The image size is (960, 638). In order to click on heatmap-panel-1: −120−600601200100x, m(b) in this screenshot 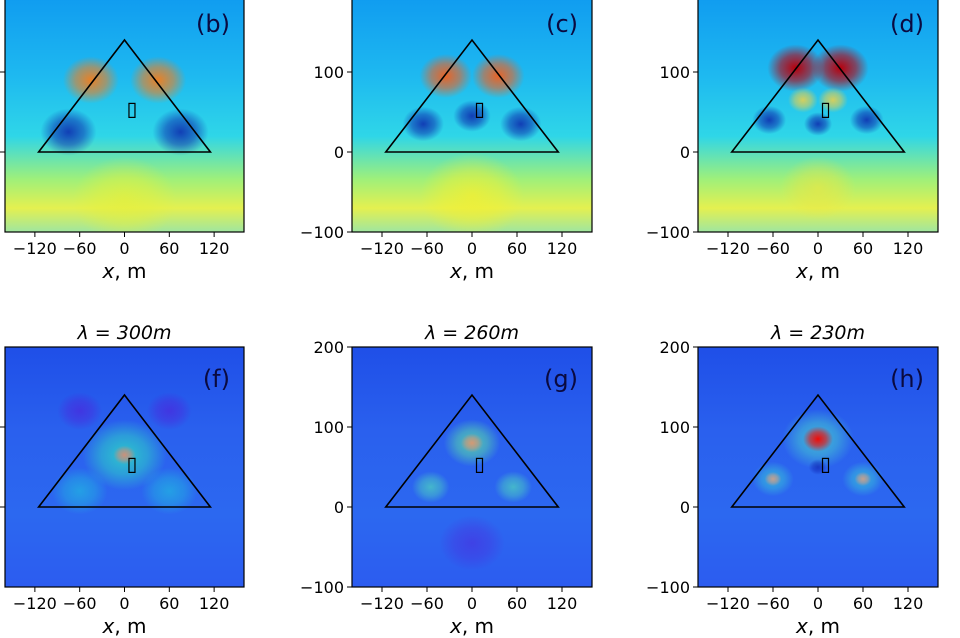, I will do `click(122, 141)`.